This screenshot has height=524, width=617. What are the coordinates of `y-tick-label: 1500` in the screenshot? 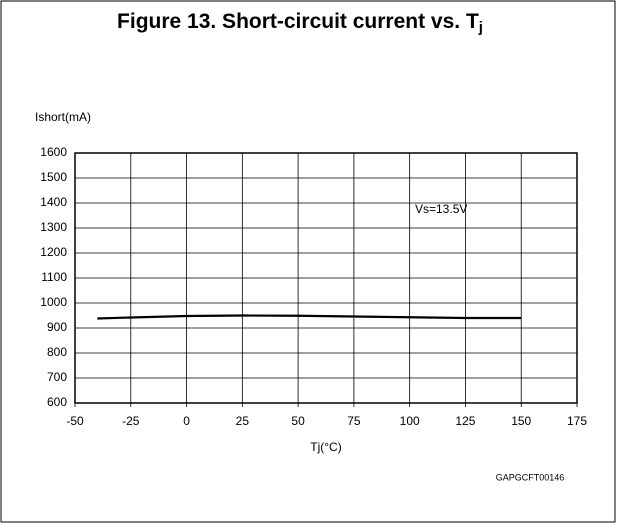 It's located at (53, 177).